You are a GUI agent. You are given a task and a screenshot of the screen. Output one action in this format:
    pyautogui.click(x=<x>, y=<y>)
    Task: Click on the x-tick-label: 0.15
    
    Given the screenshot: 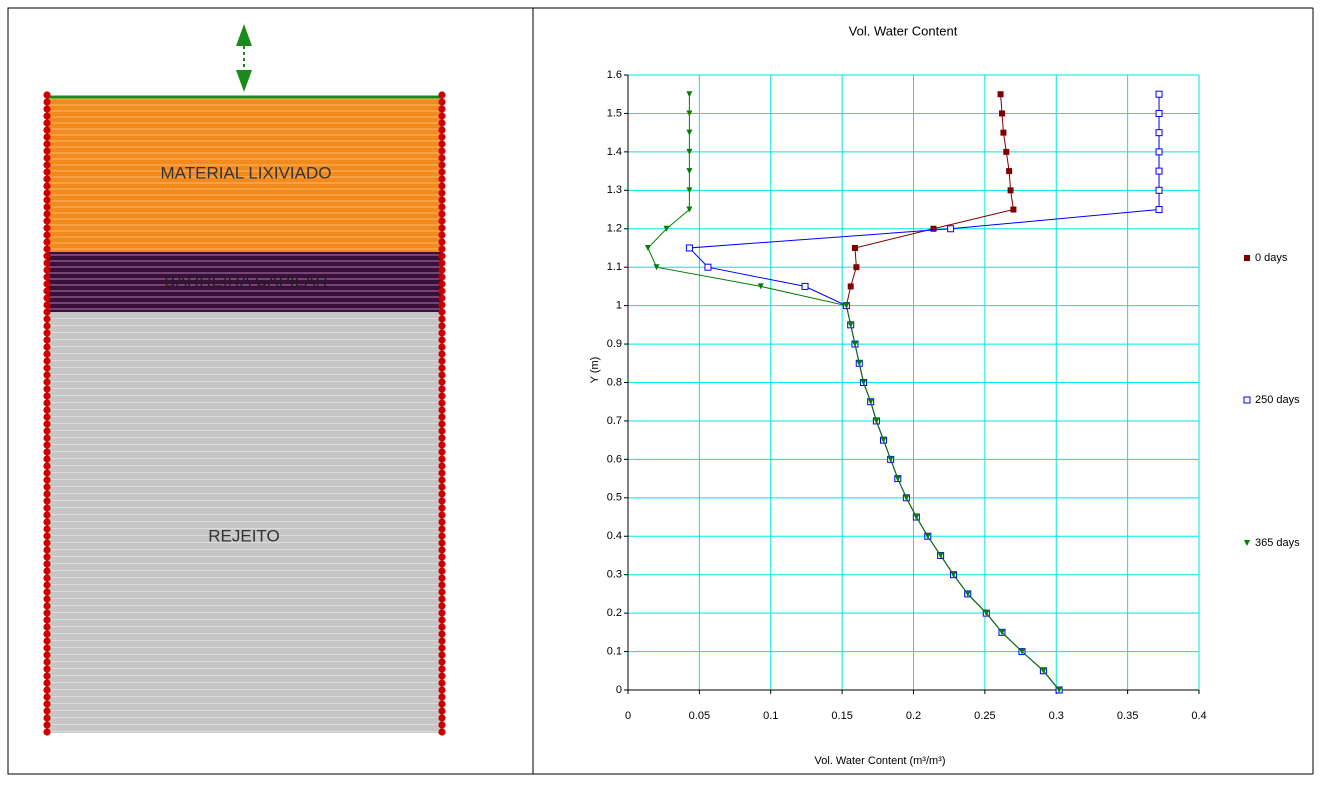 What is the action you would take?
    pyautogui.click(x=841, y=716)
    